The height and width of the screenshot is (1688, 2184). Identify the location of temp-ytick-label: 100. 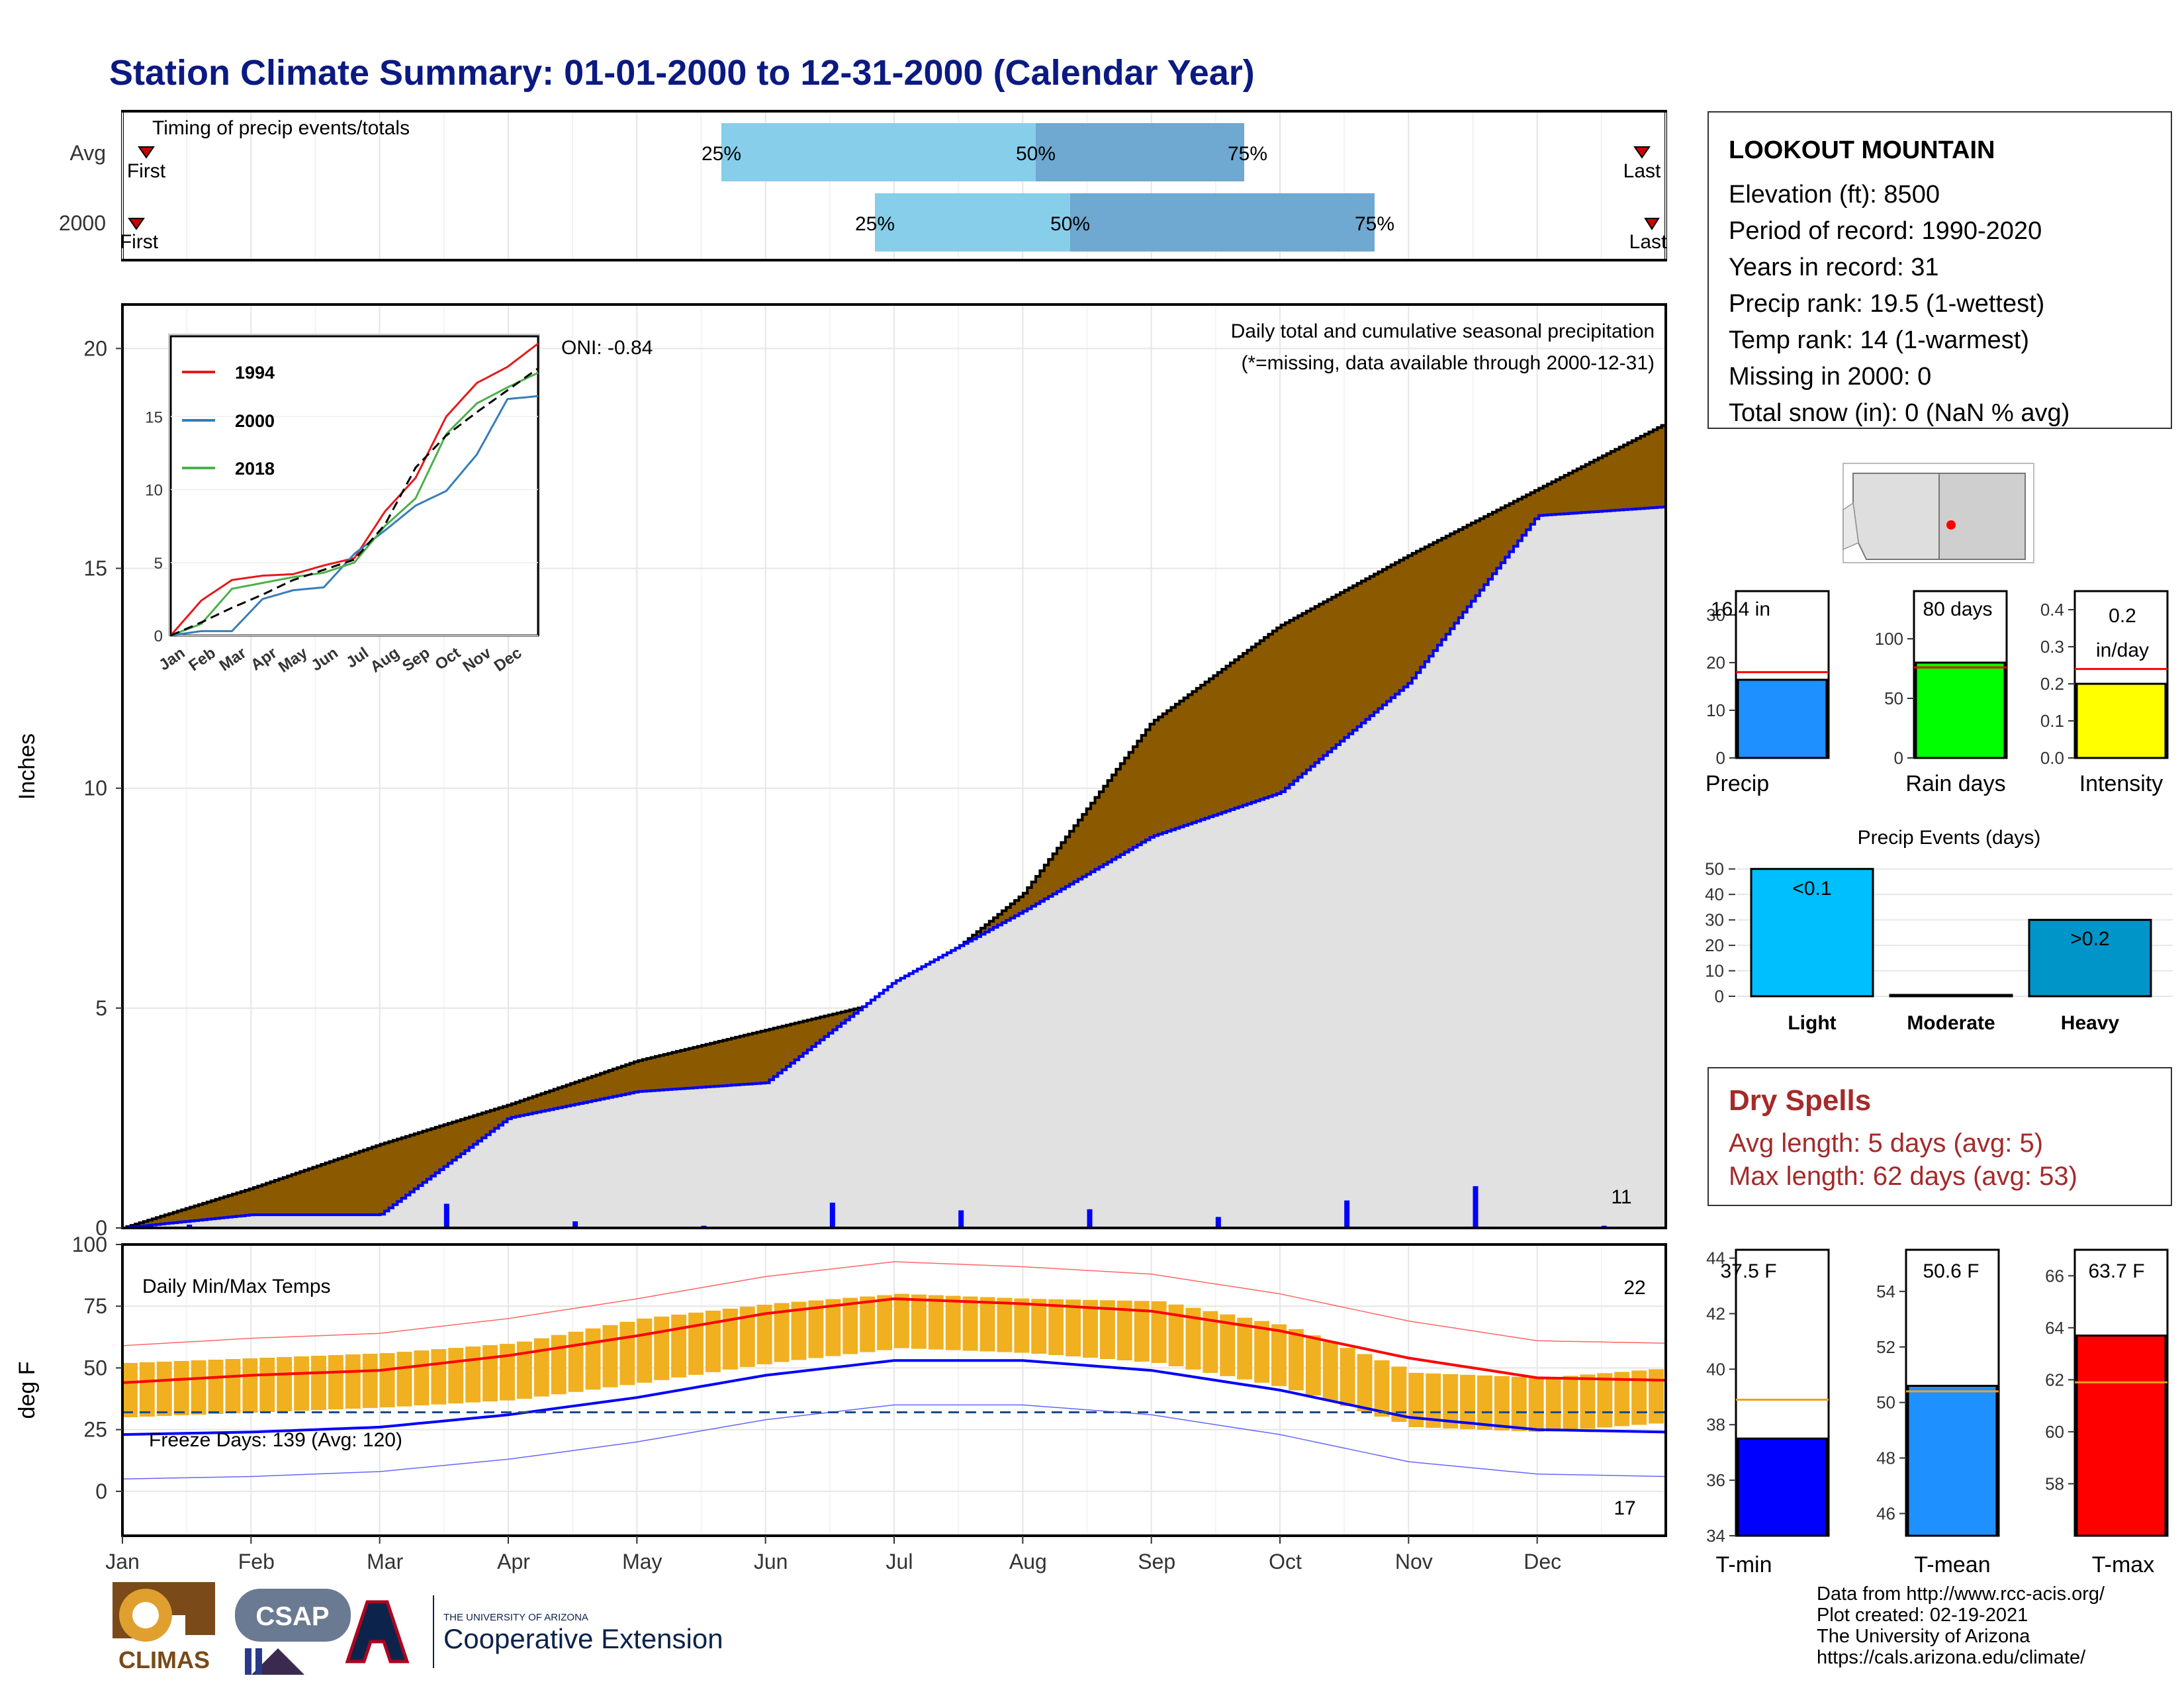
(89, 1244).